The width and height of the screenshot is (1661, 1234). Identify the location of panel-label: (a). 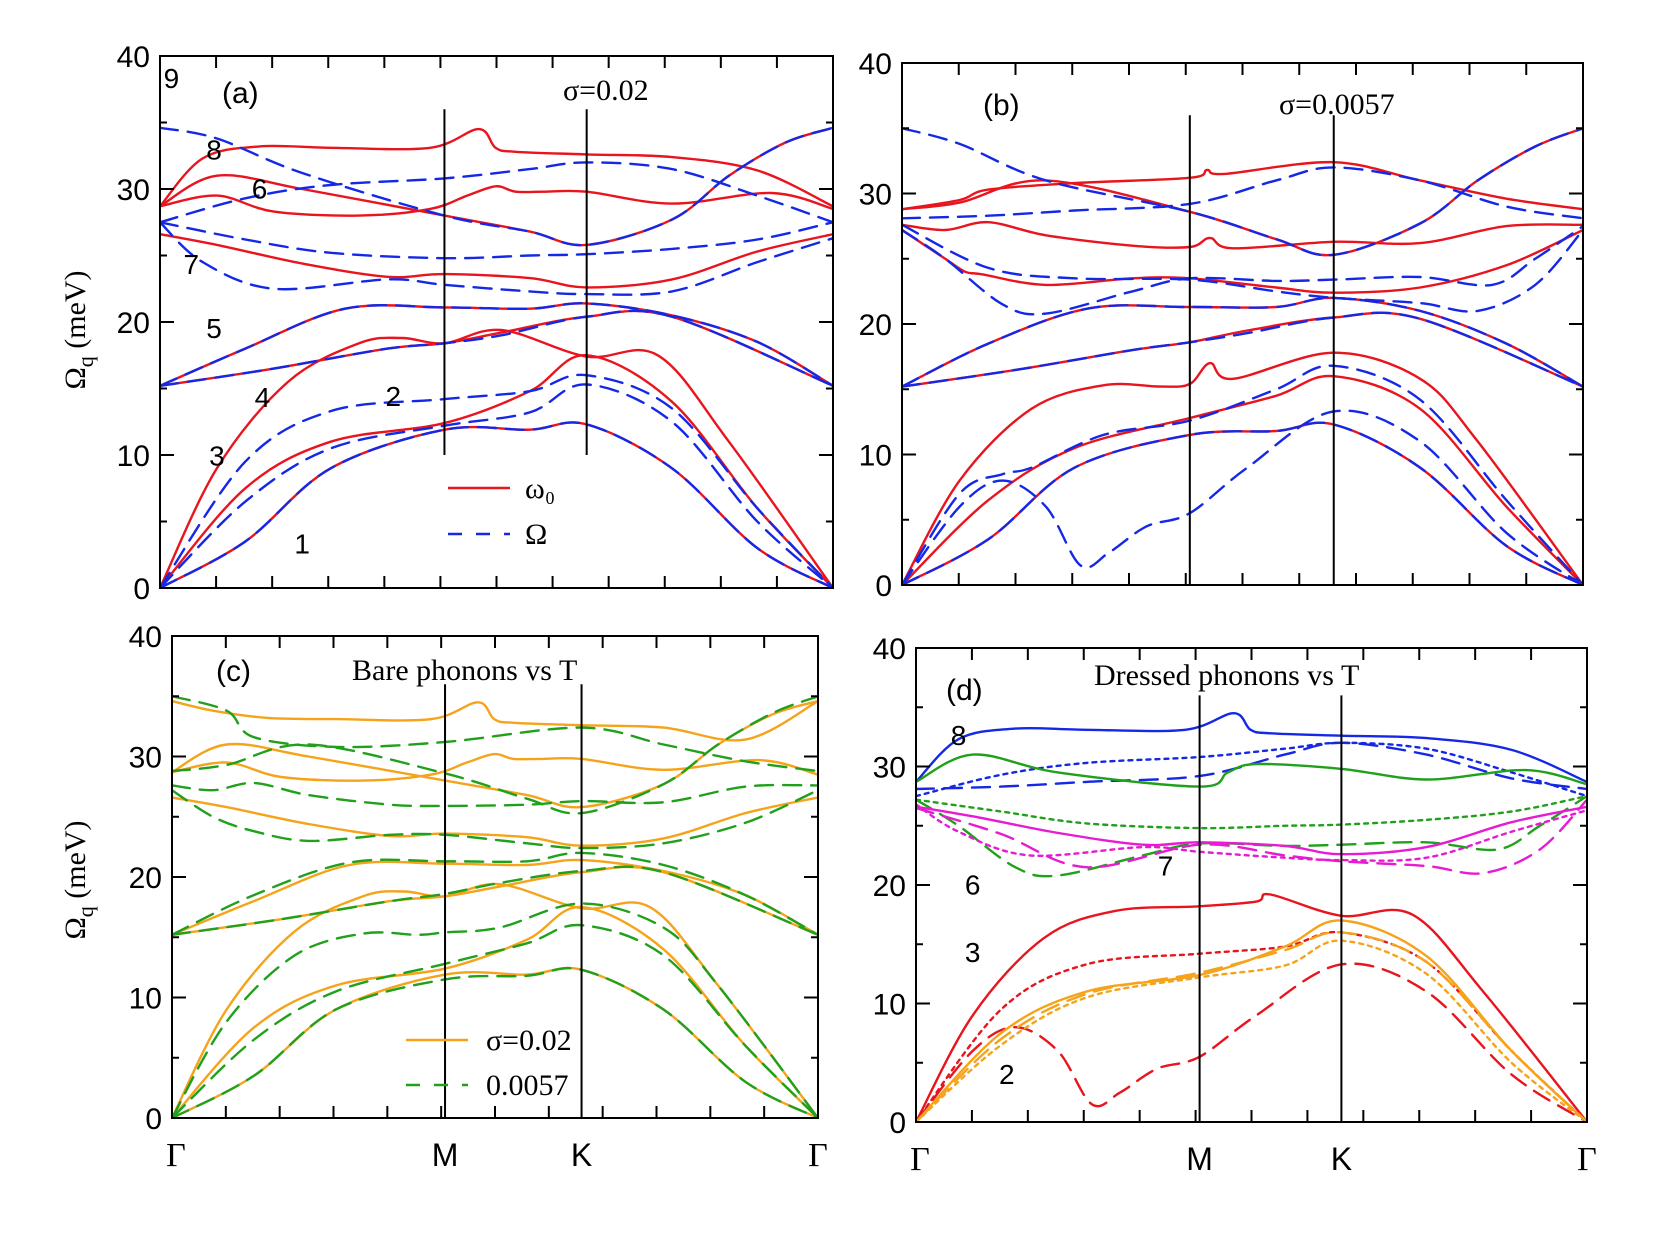
(240, 93).